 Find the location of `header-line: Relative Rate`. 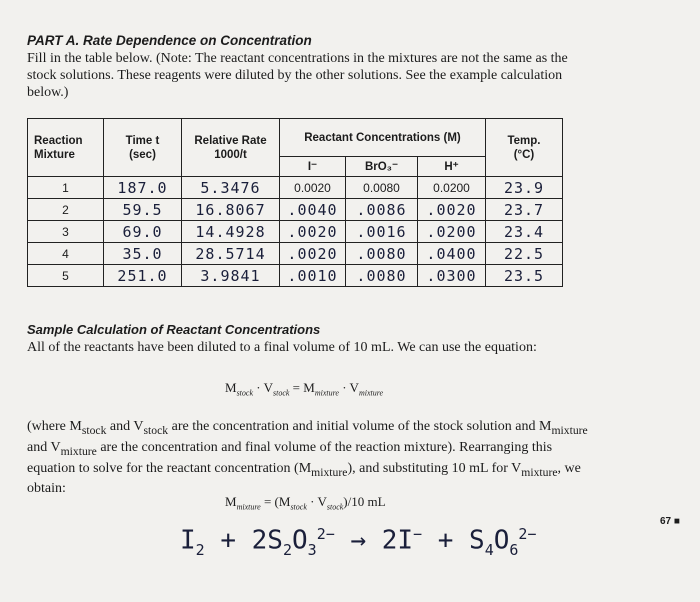

header-line: Relative Rate is located at coordinates (230, 140).